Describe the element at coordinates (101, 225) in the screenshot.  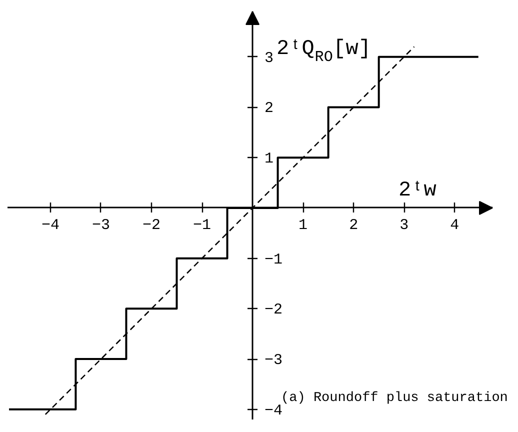
I see `x-tick-label: −3` at that location.